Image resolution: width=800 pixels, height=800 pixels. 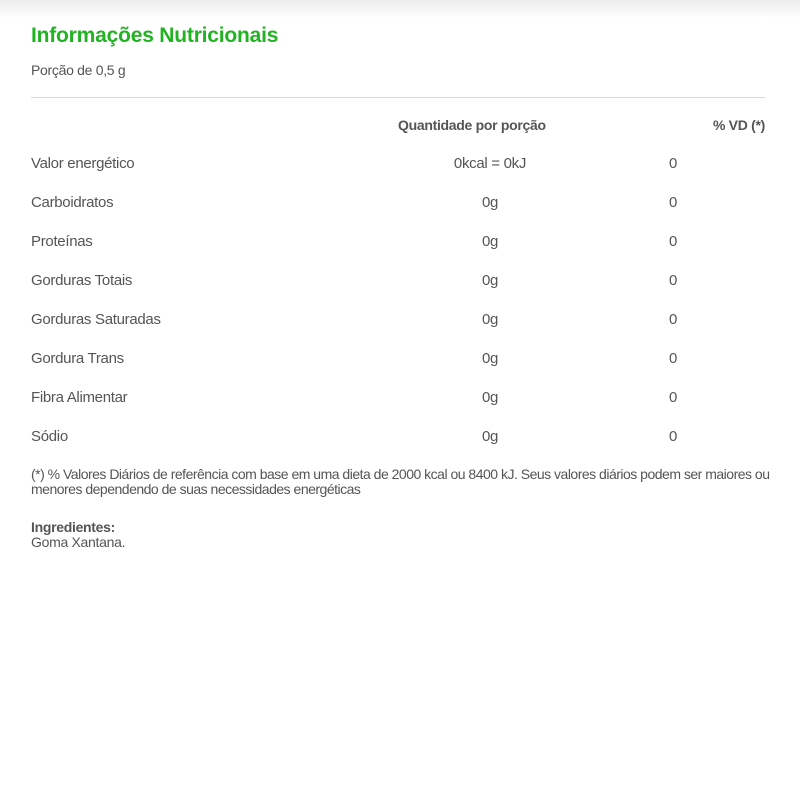 I want to click on serving-size: Porção de 0,5 g, so click(x=78, y=70).